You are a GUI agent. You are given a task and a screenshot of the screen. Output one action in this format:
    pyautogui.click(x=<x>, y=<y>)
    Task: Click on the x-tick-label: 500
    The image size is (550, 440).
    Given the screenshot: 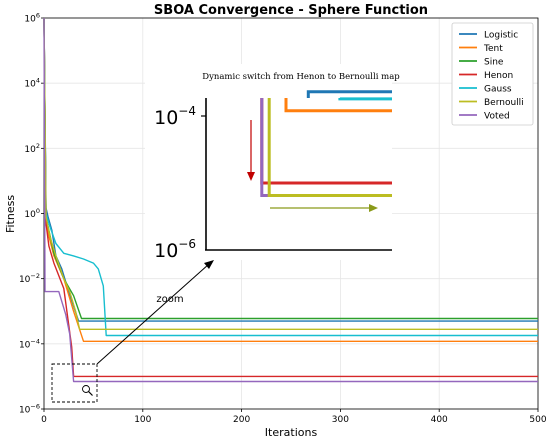 What is the action you would take?
    pyautogui.click(x=537, y=420)
    